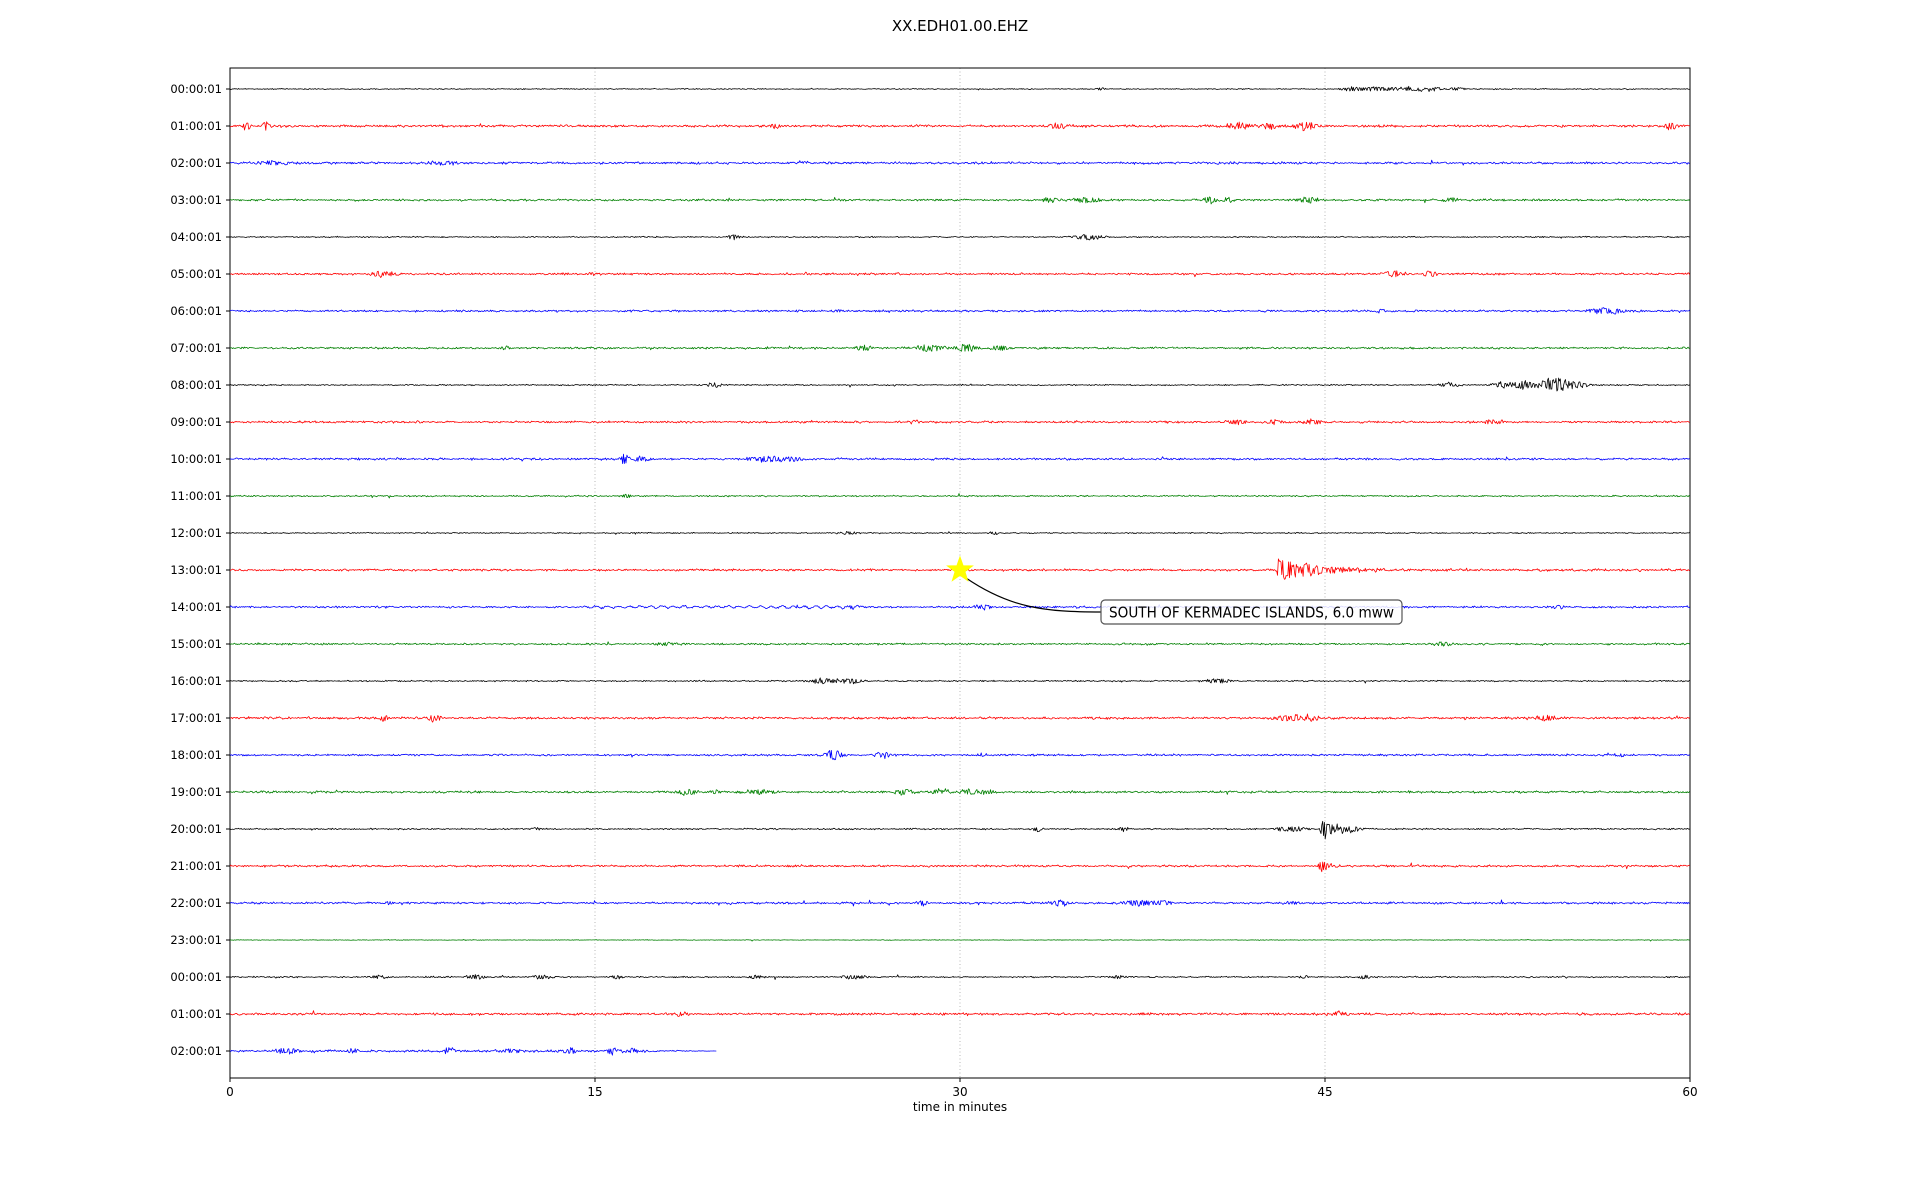 This screenshot has width=1920, height=1200. I want to click on x-tick-label: 60, so click(1689, 1092).